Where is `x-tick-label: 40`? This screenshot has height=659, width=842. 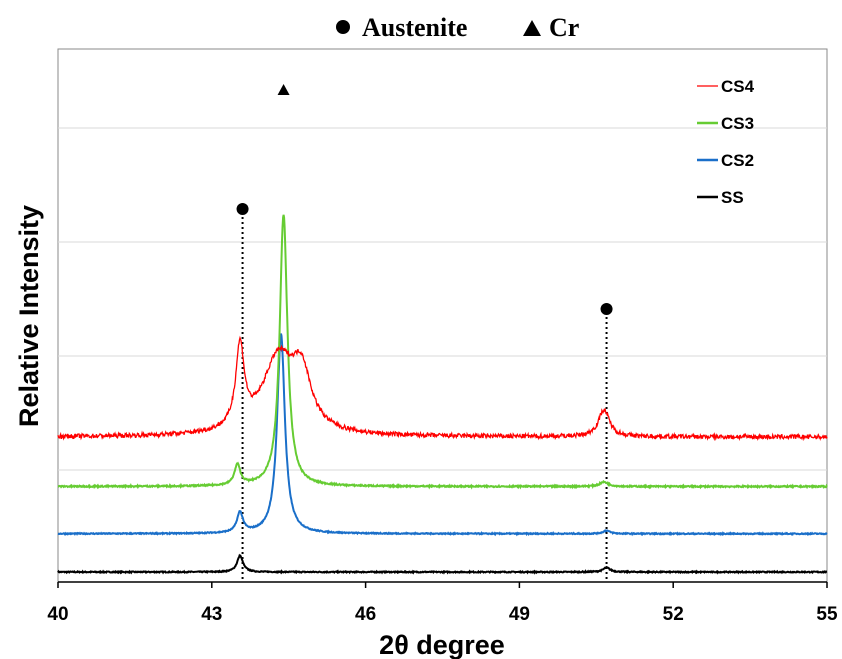
x-tick-label: 40 is located at coordinates (57, 614).